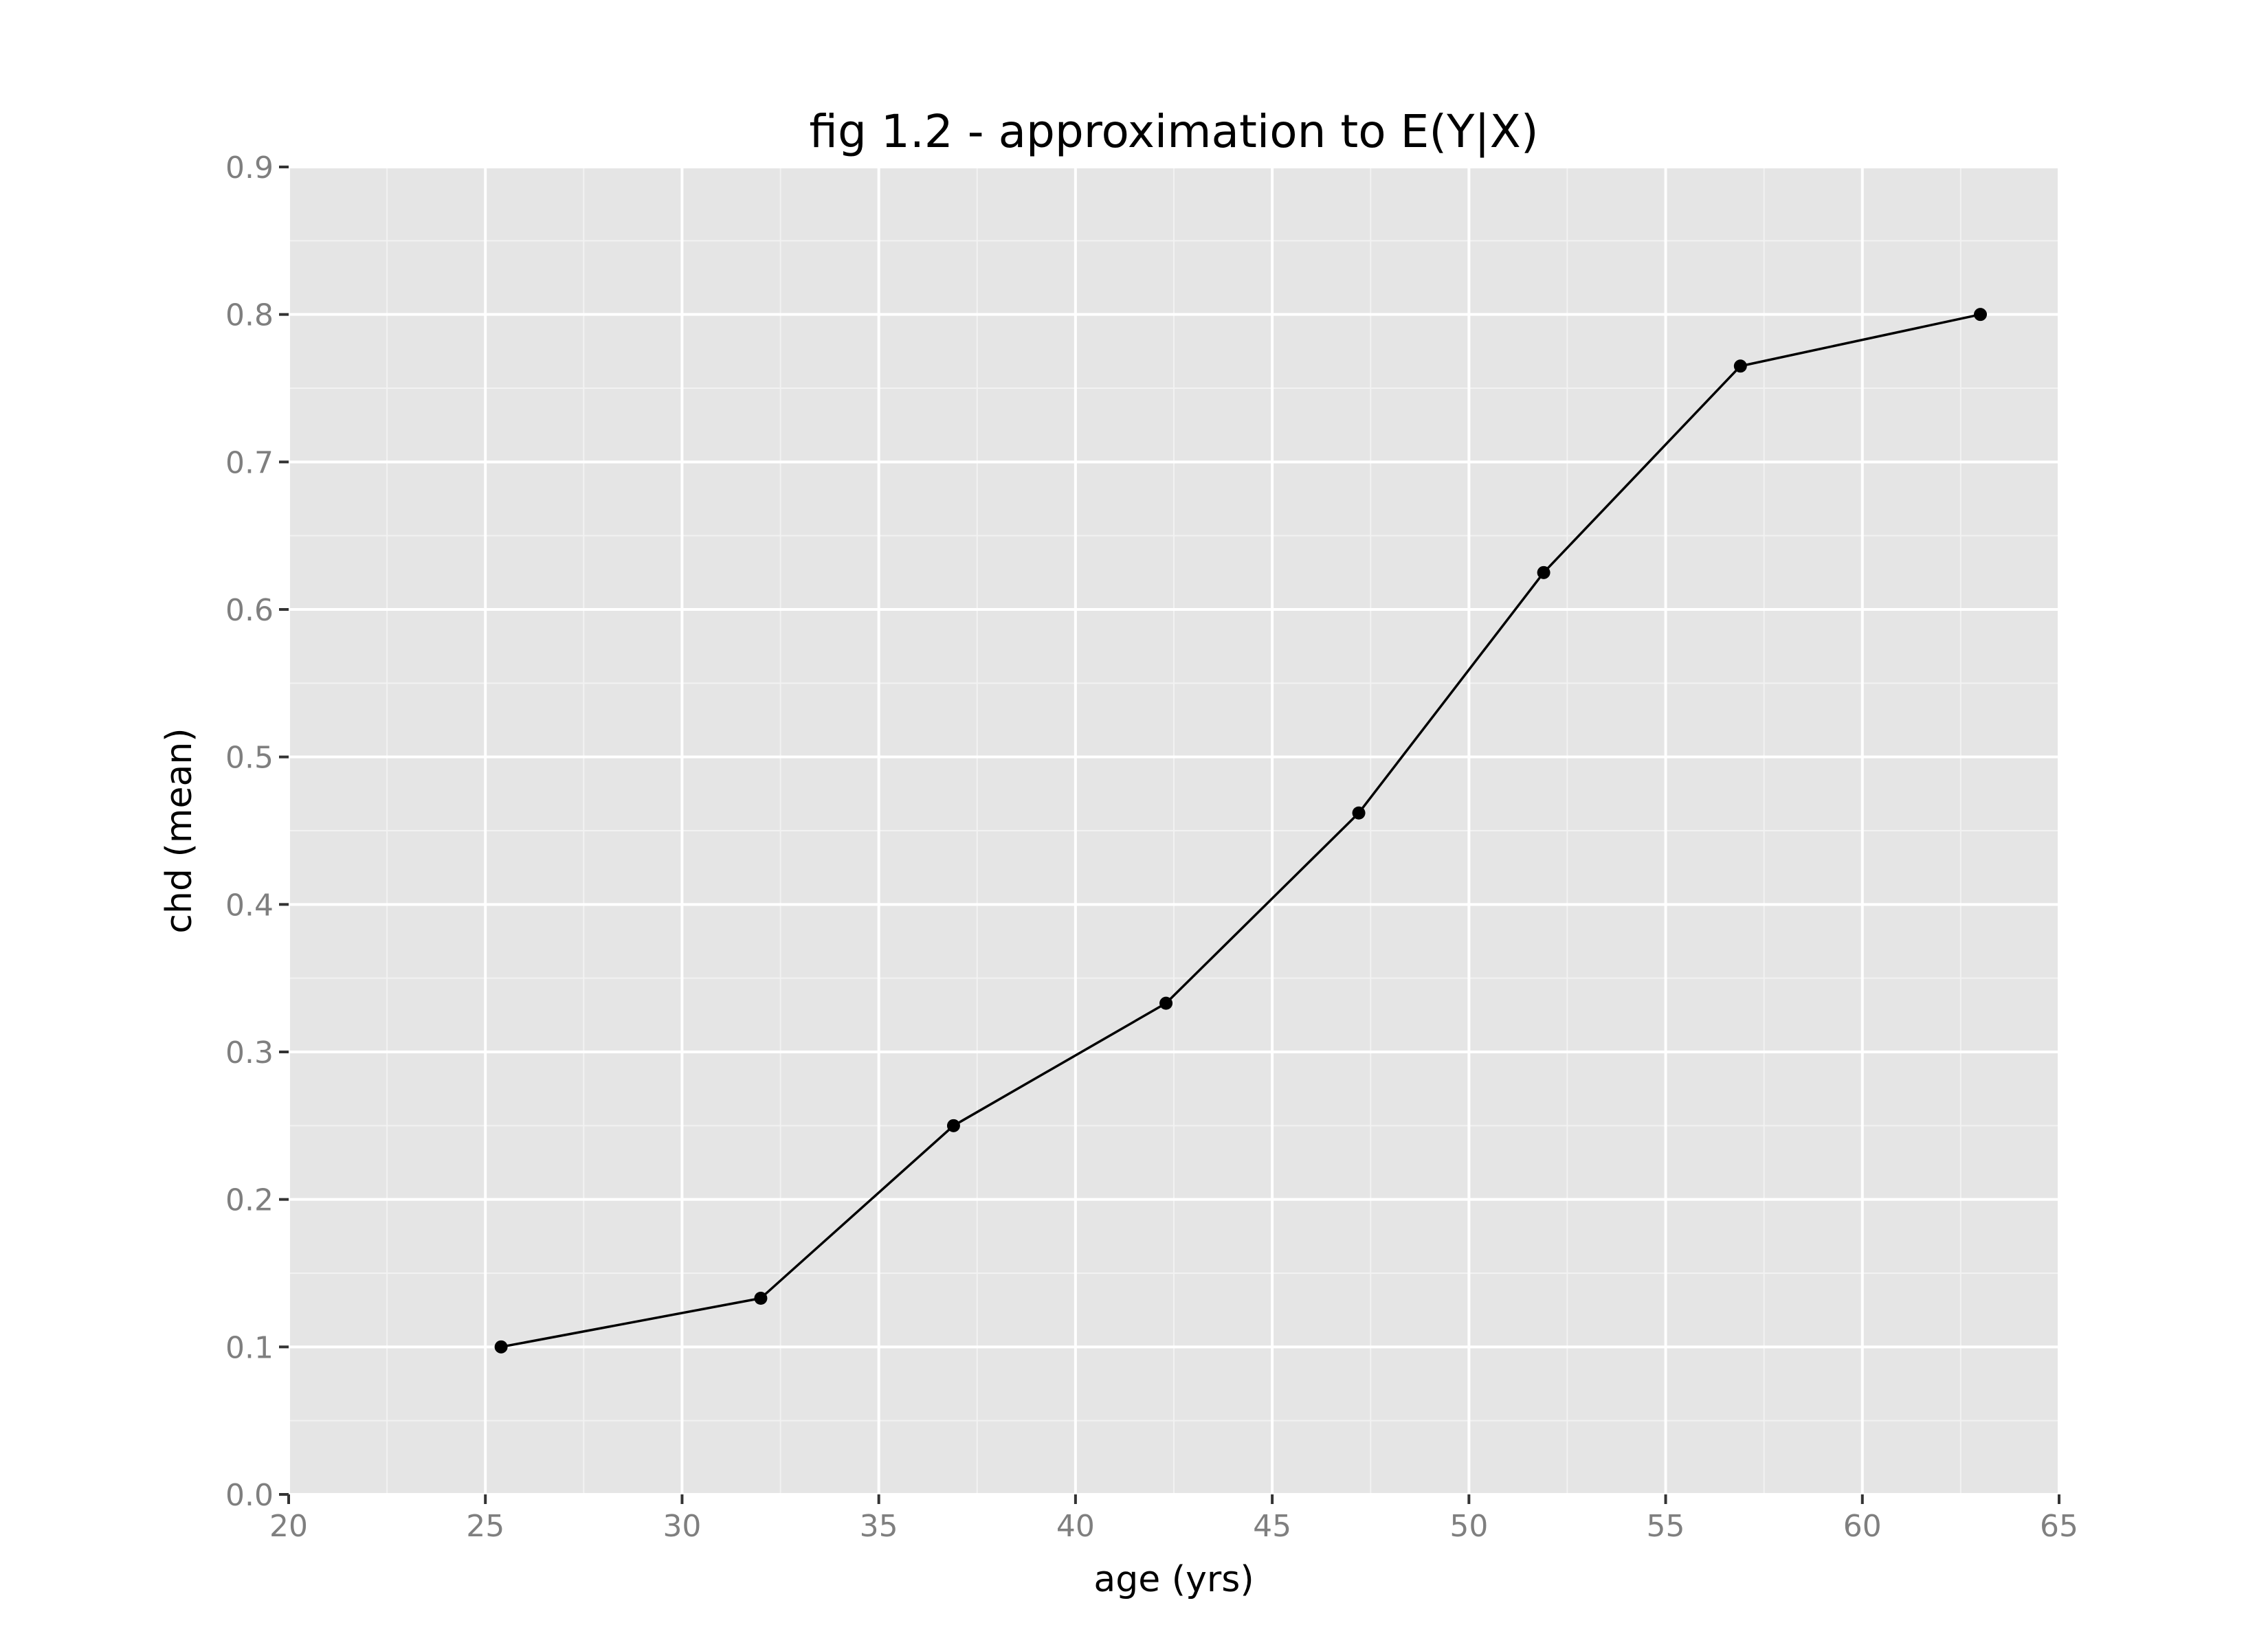 Image resolution: width=2268 pixels, height=1649 pixels. What do you see at coordinates (879, 1526) in the screenshot?
I see `x-tick-label: 35` at bounding box center [879, 1526].